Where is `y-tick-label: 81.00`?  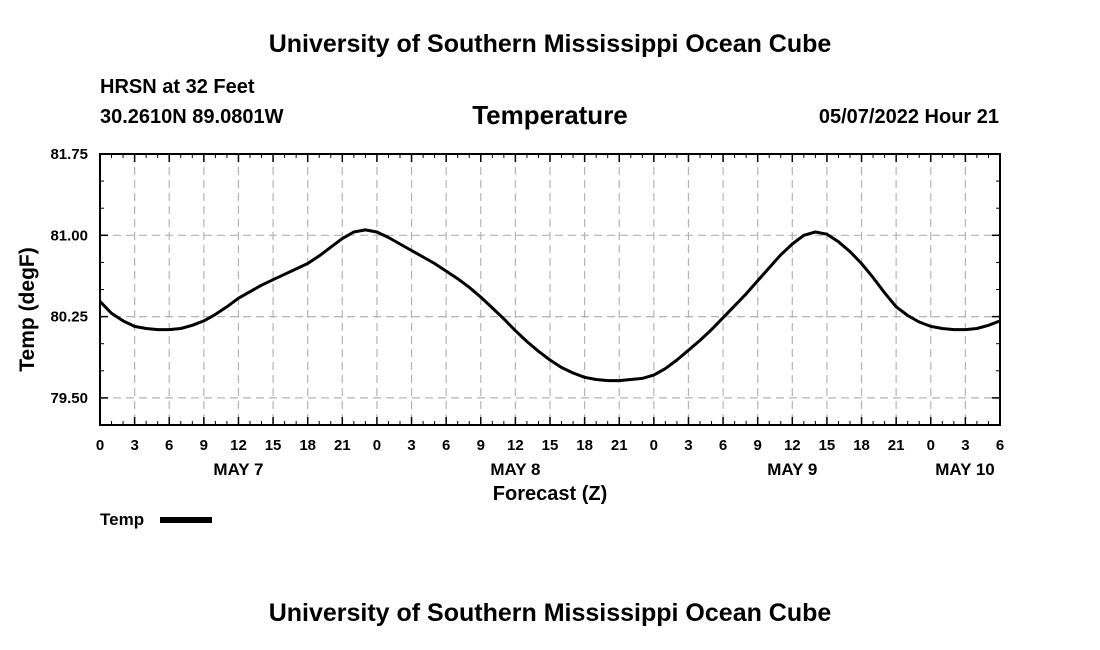
y-tick-label: 81.00 is located at coordinates (69, 235).